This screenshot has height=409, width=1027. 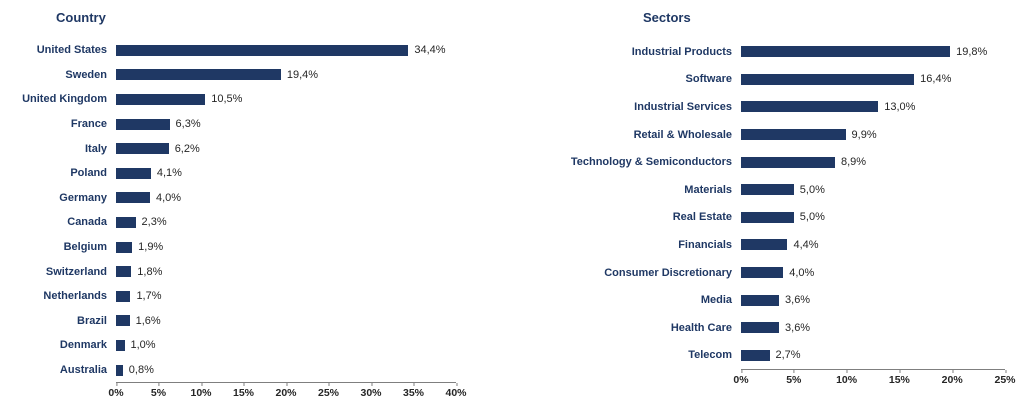 I want to click on bar-track: 3,6%, so click(x=873, y=300).